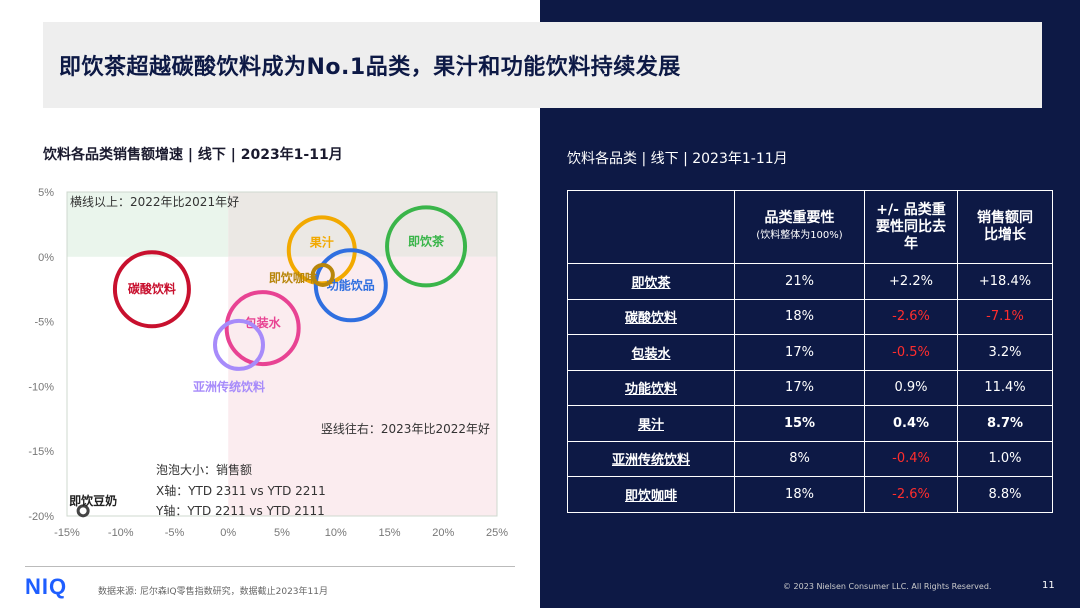 The image size is (1080, 608). What do you see at coordinates (93, 500) in the screenshot?
I see `bubble-label: 即饮豆奶` at bounding box center [93, 500].